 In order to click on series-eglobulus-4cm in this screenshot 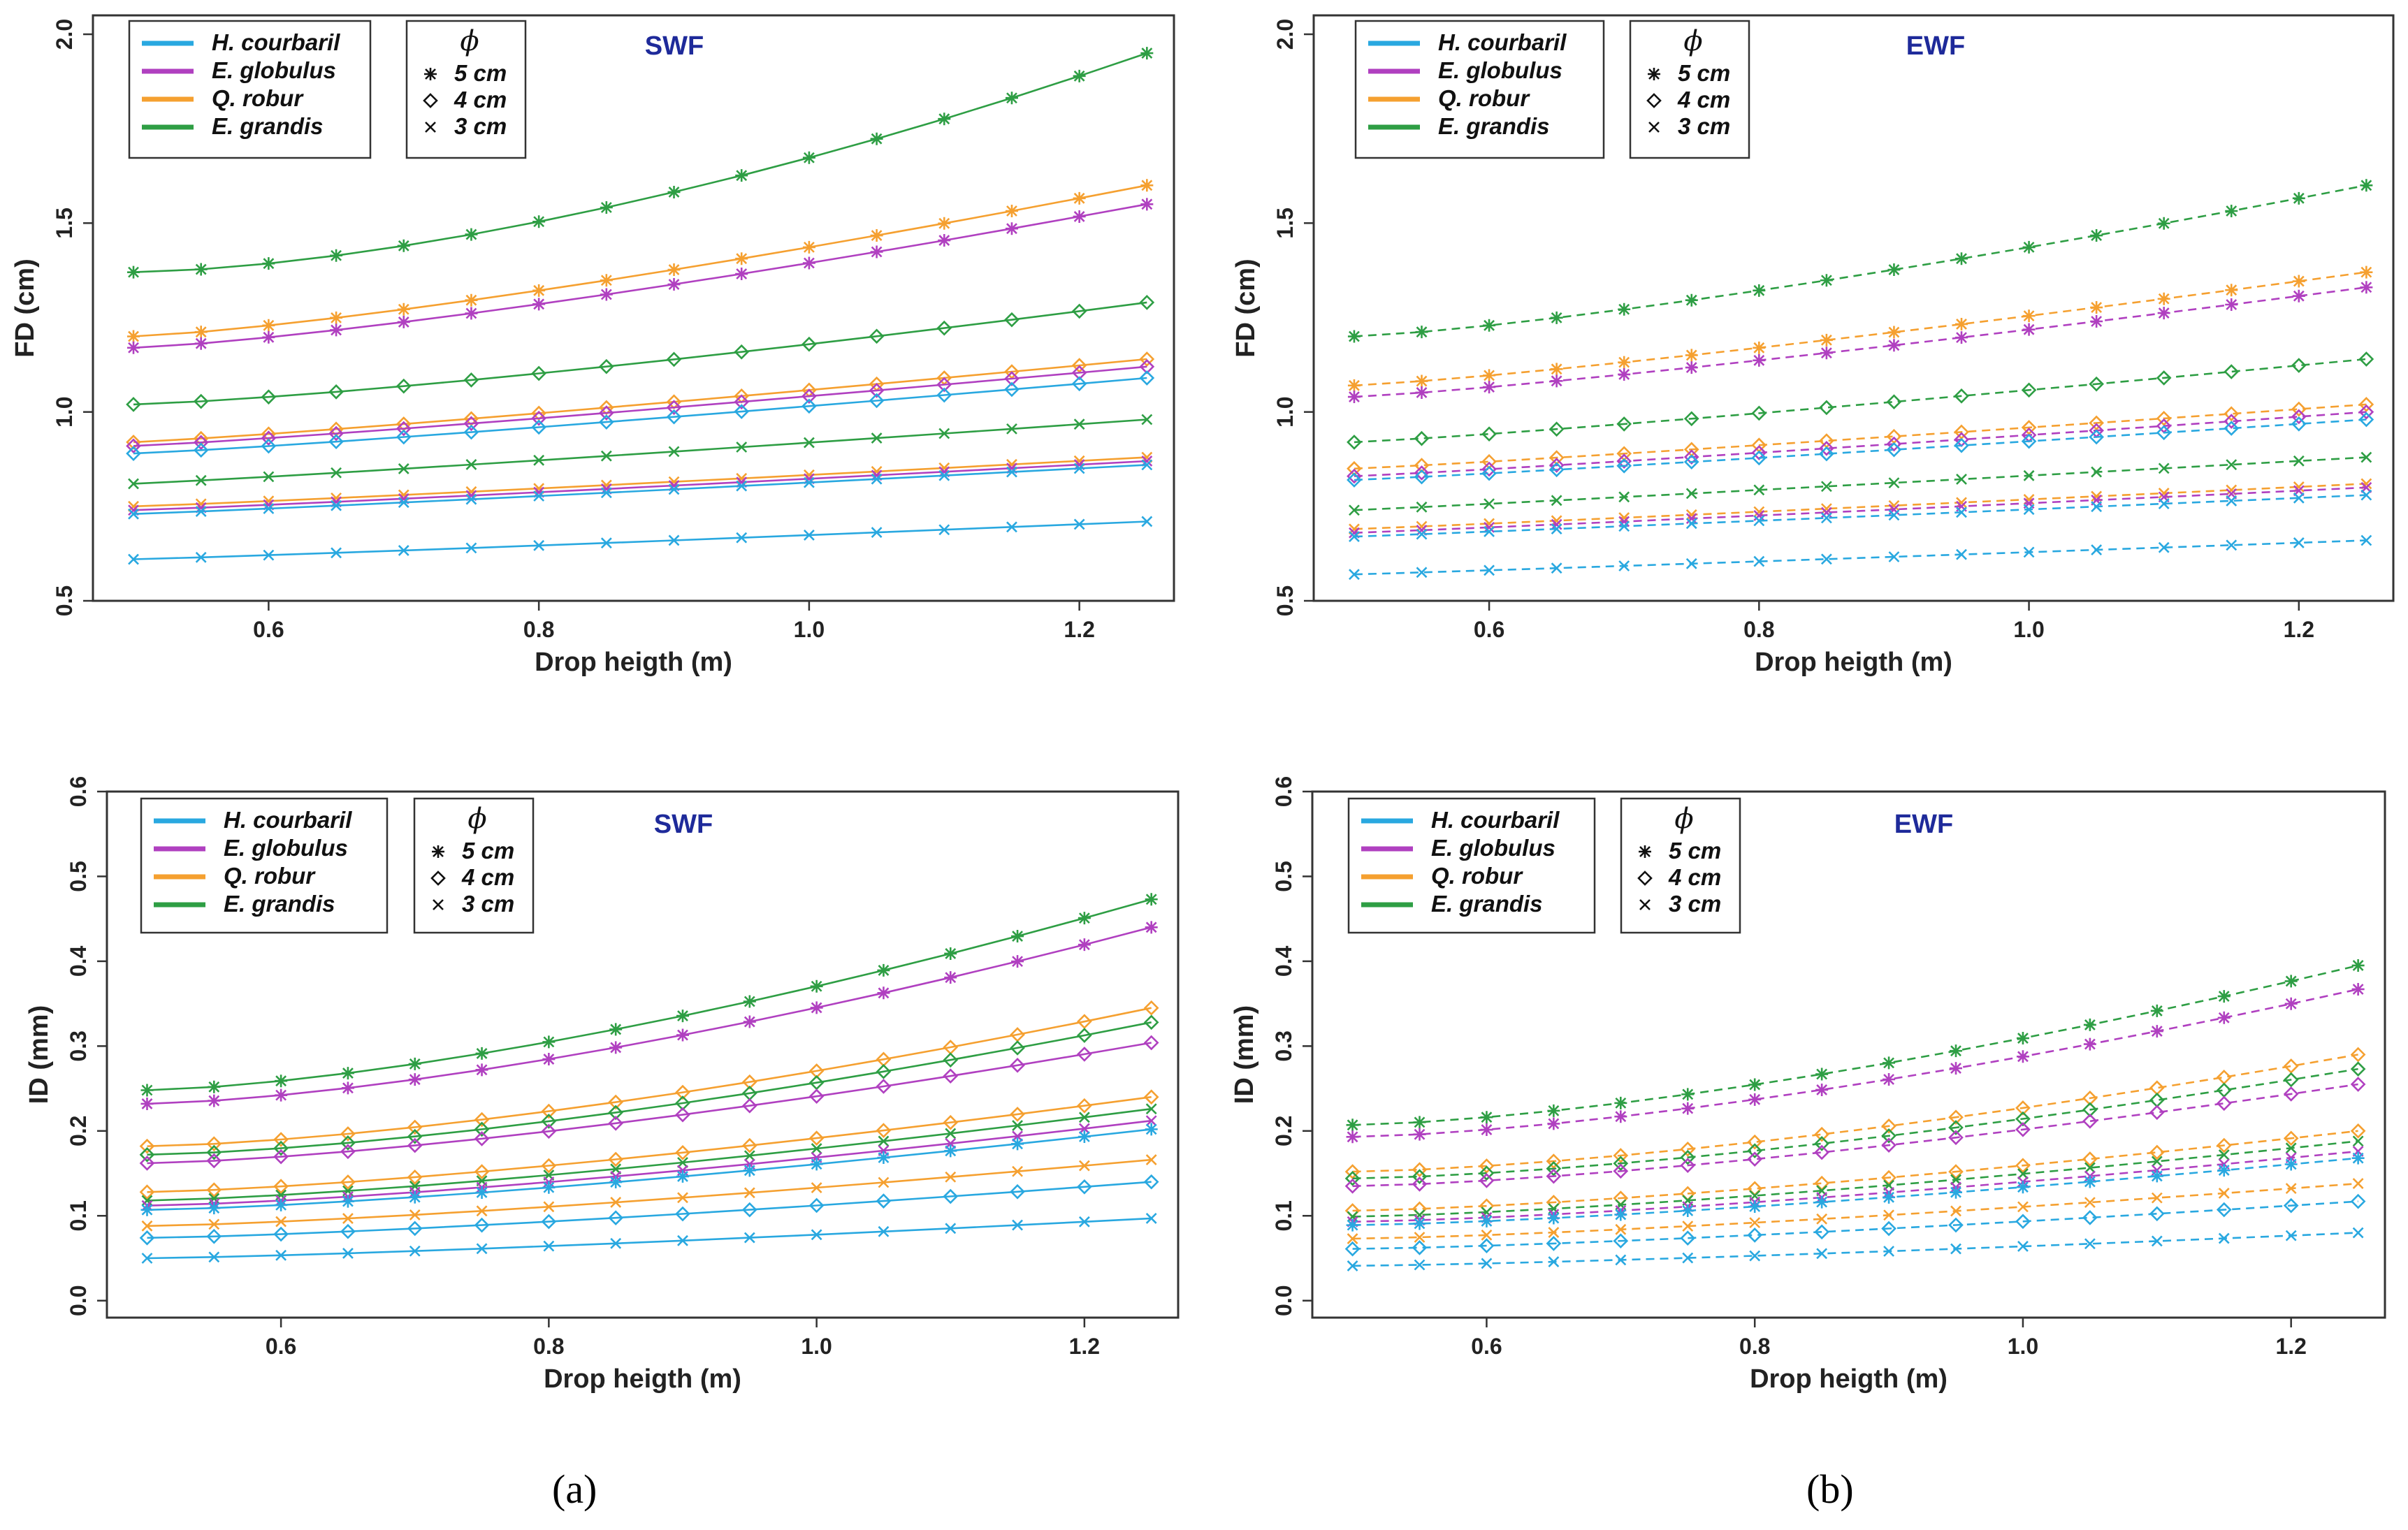, I will do `click(640, 406)`.